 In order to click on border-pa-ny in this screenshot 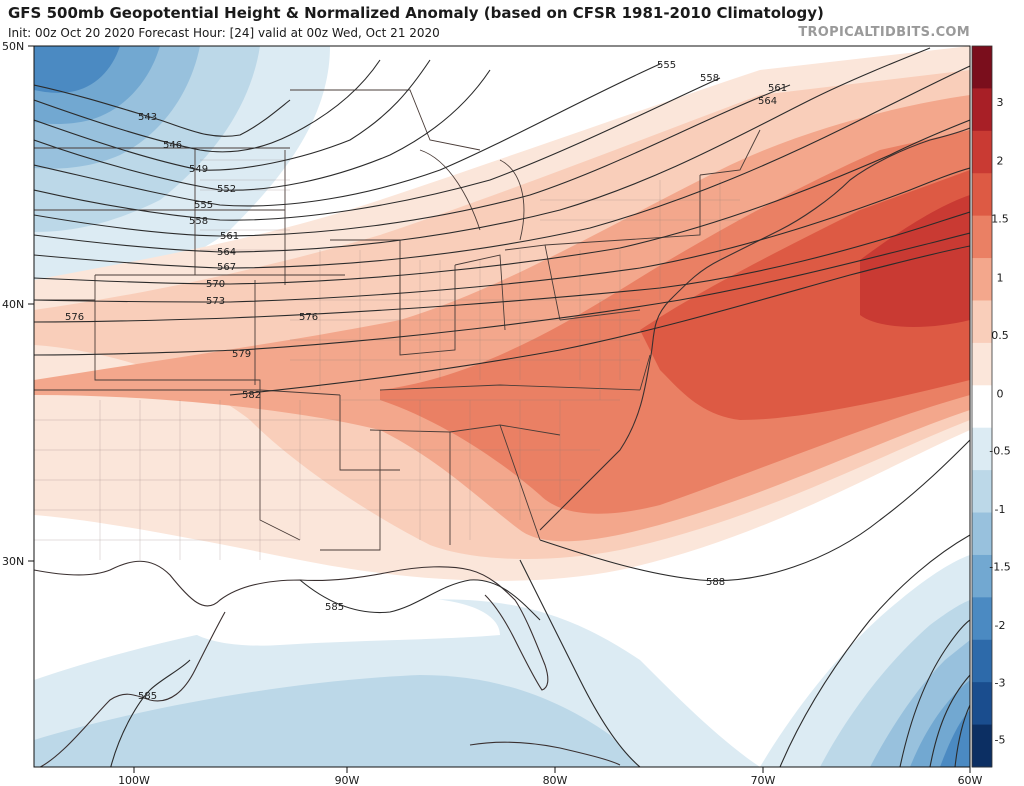, I will do `click(622, 210)`.